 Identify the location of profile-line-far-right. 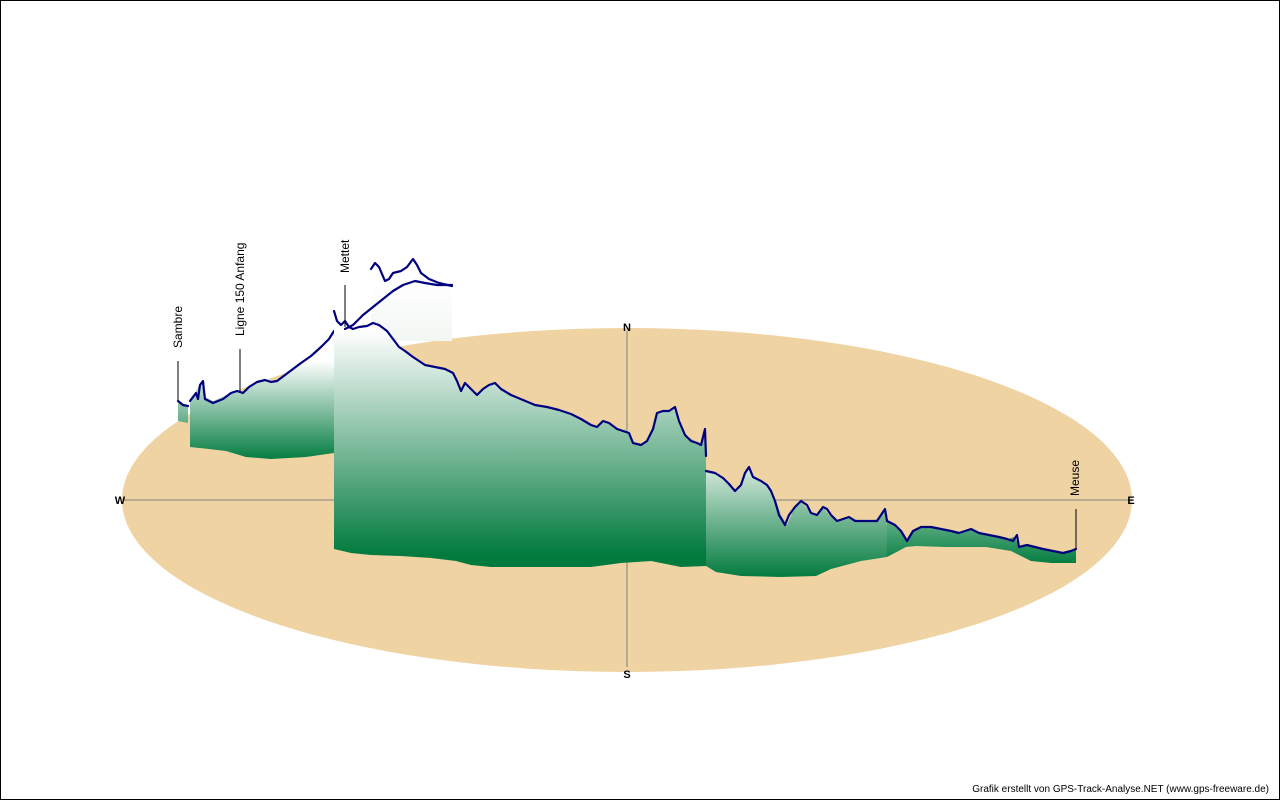
(981, 537).